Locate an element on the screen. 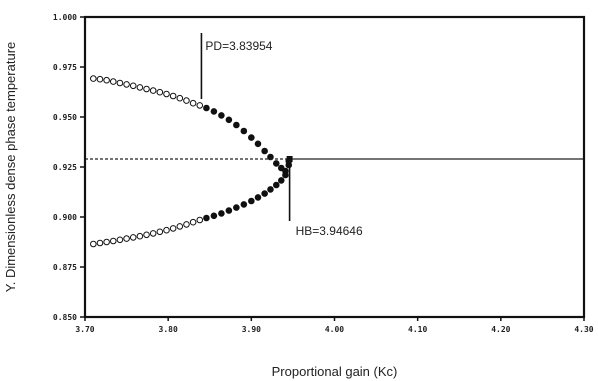  x-tick-label: 3.90 is located at coordinates (251, 329).